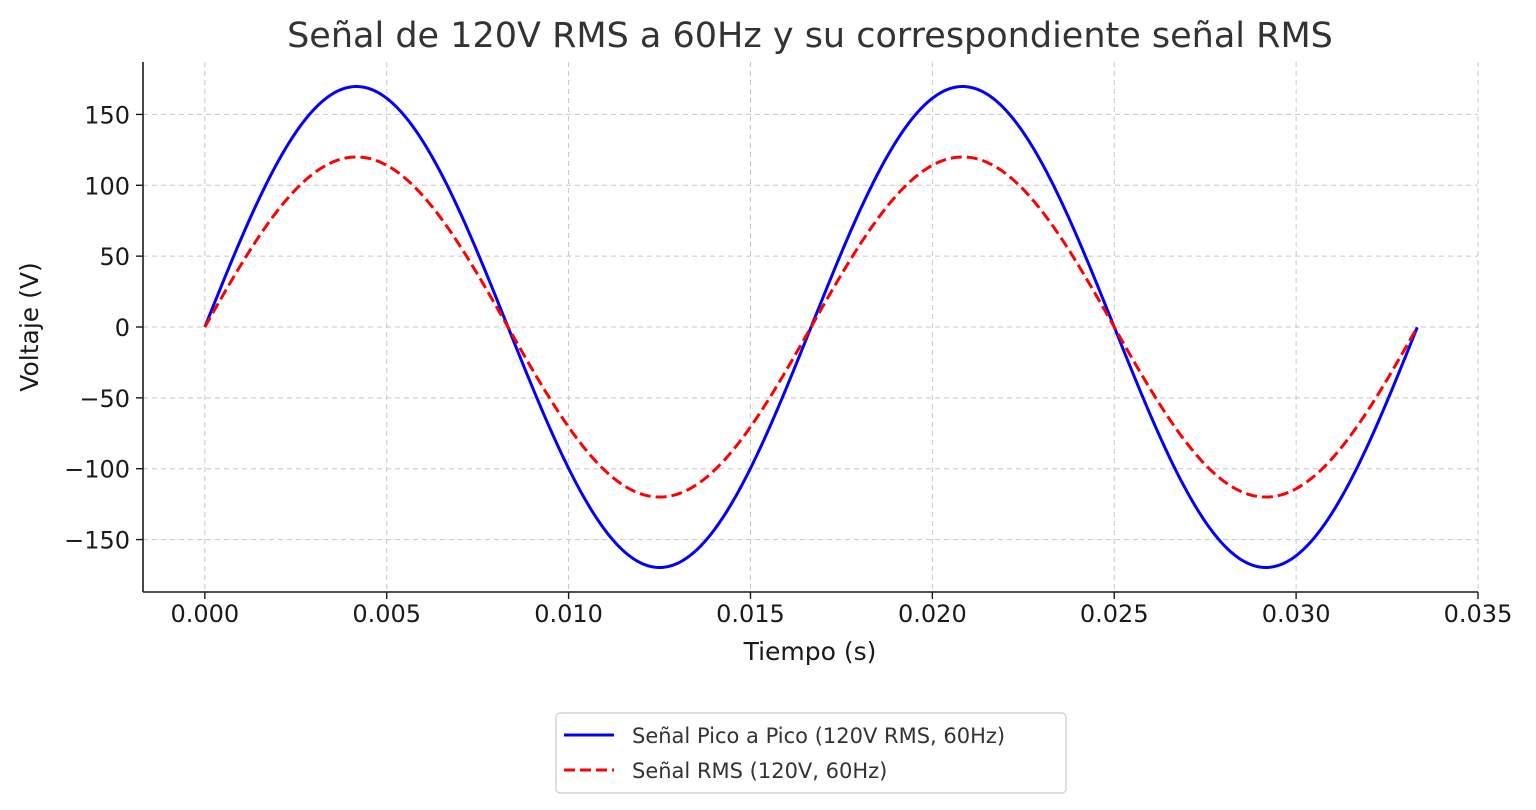 This screenshot has height=810, width=1536. Describe the element at coordinates (1114, 614) in the screenshot. I see `x-tick-label: 0.025` at that location.